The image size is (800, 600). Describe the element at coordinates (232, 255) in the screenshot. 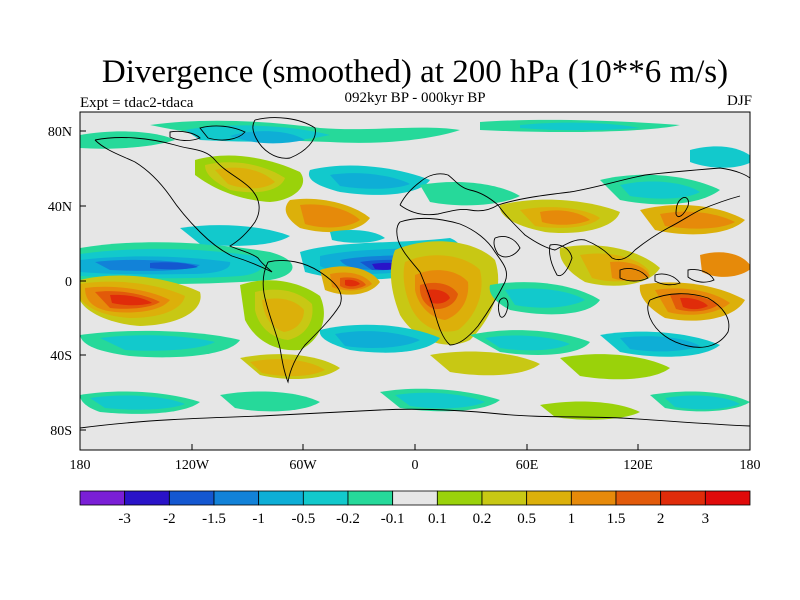

I see `pacific-equatorial-negative` at that location.